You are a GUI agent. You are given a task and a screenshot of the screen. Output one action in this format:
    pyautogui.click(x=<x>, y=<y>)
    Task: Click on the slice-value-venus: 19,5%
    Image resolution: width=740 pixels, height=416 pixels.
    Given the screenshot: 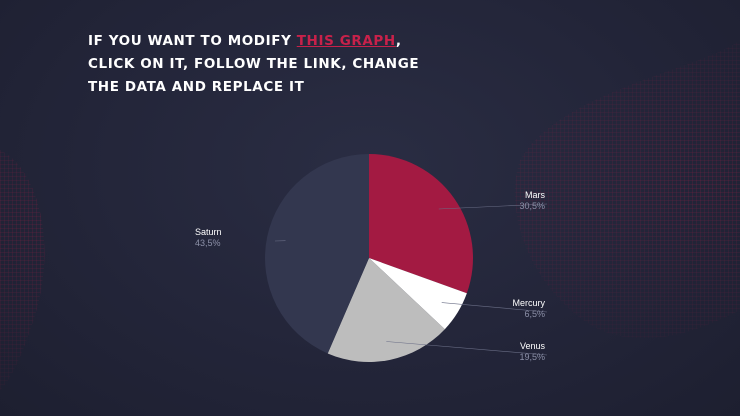 What is the action you would take?
    pyautogui.click(x=532, y=357)
    